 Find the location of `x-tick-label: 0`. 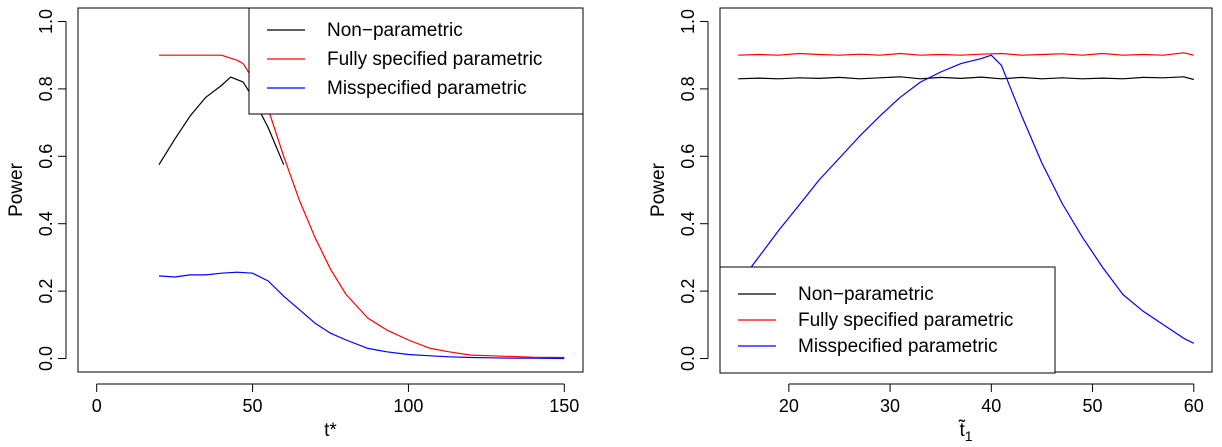

x-tick-label: 0 is located at coordinates (97, 406).